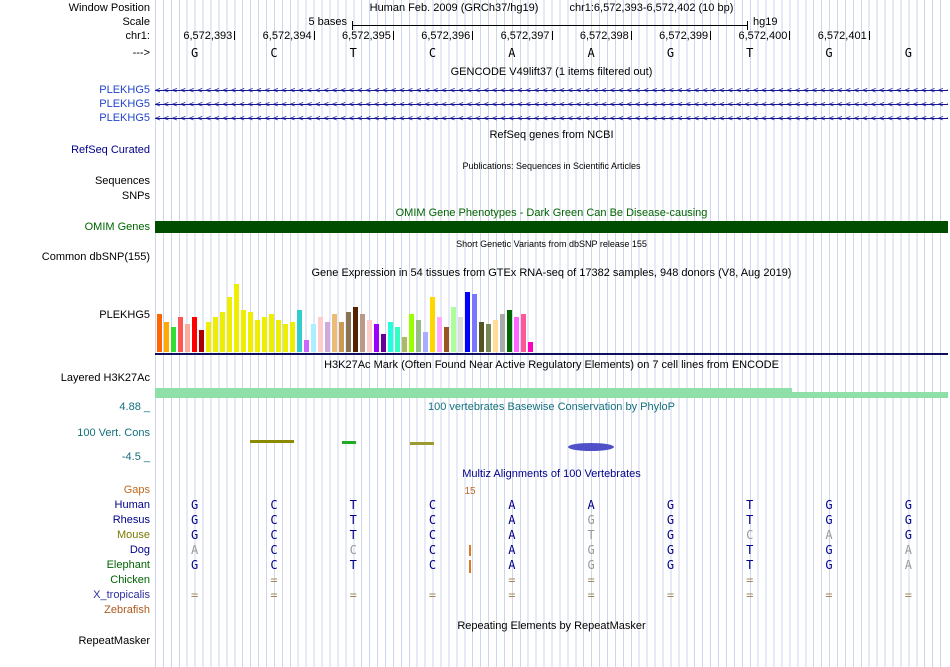  What do you see at coordinates (842, 36) in the screenshot?
I see `ruler-position-label: 6,572,401` at bounding box center [842, 36].